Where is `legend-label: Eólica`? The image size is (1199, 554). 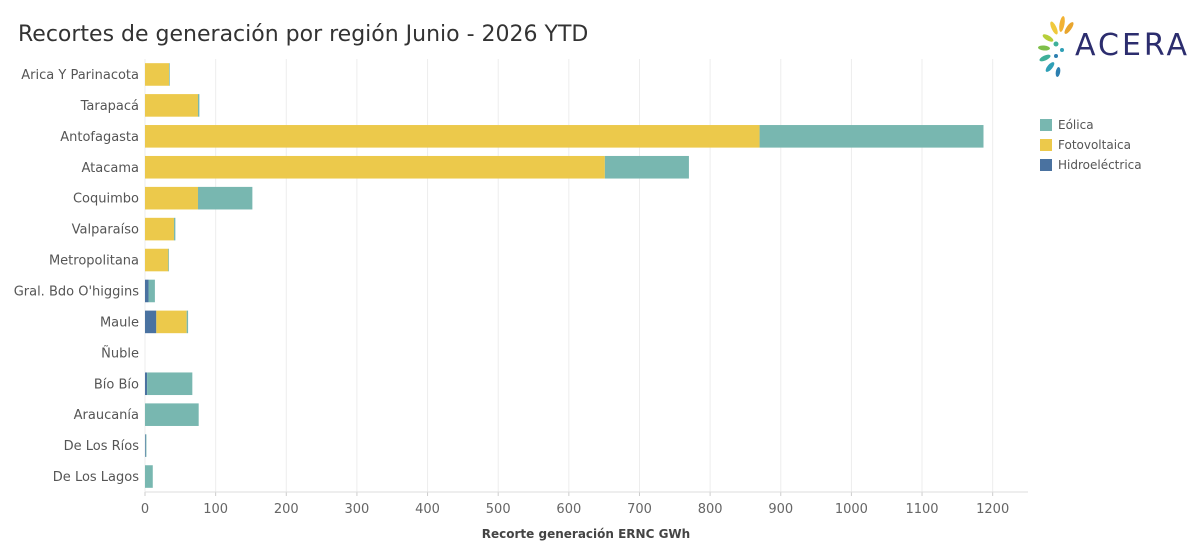
legend-label: Eólica is located at coordinates (1076, 125).